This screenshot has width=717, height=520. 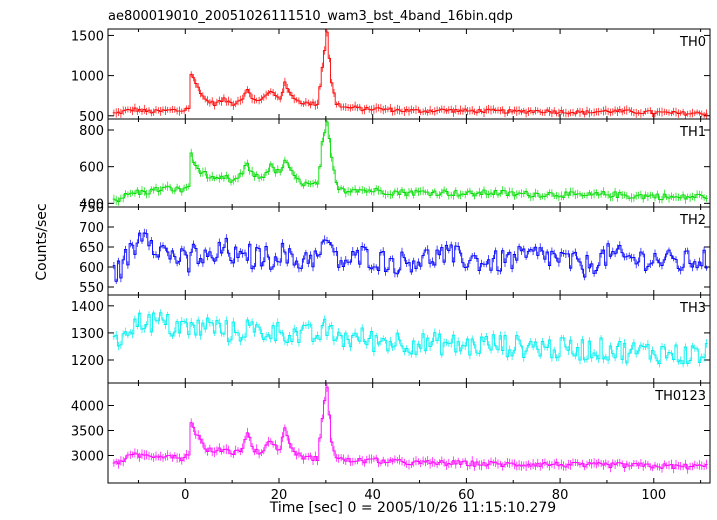 I want to click on y-tick-label: 750, so click(x=91, y=208).